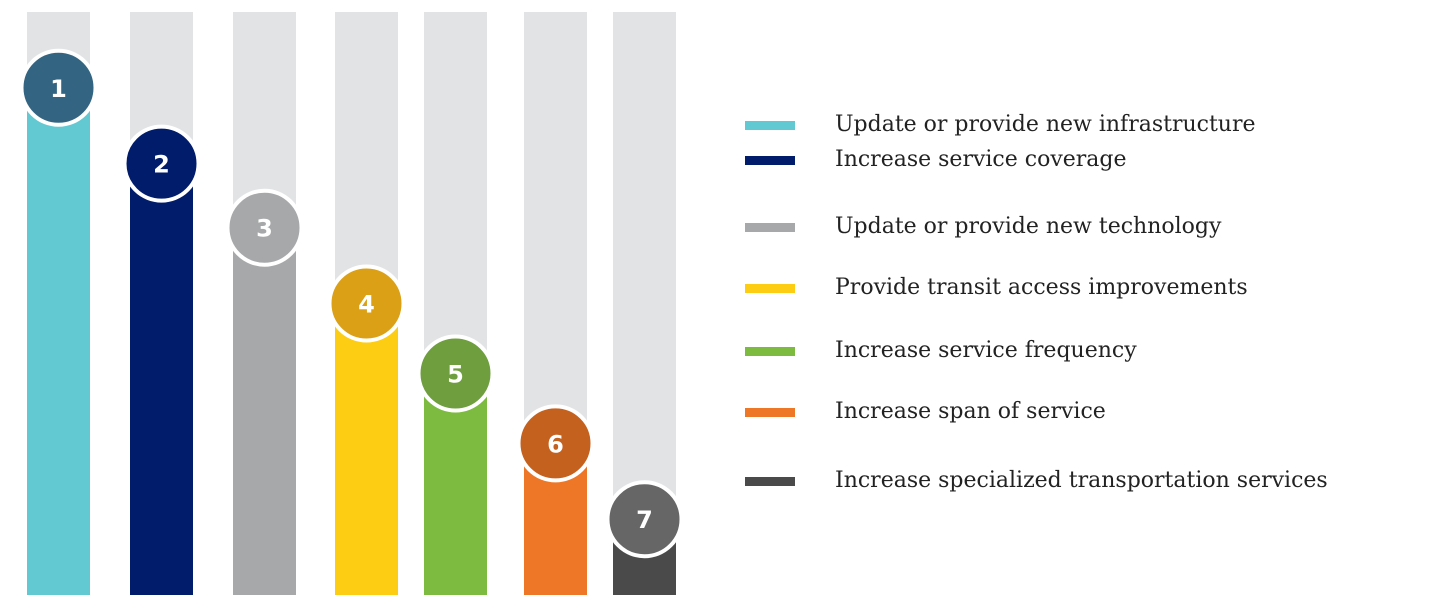  Describe the element at coordinates (1045, 124) in the screenshot. I see `legend-label: Update or provide new infrastructure` at that location.